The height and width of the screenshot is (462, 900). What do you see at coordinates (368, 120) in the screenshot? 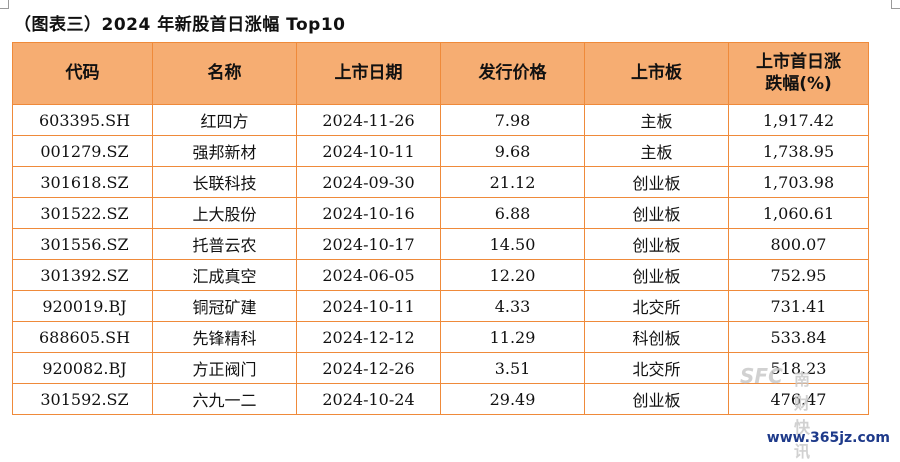
I see `cell-listing-date: 2024-11-26` at bounding box center [368, 120].